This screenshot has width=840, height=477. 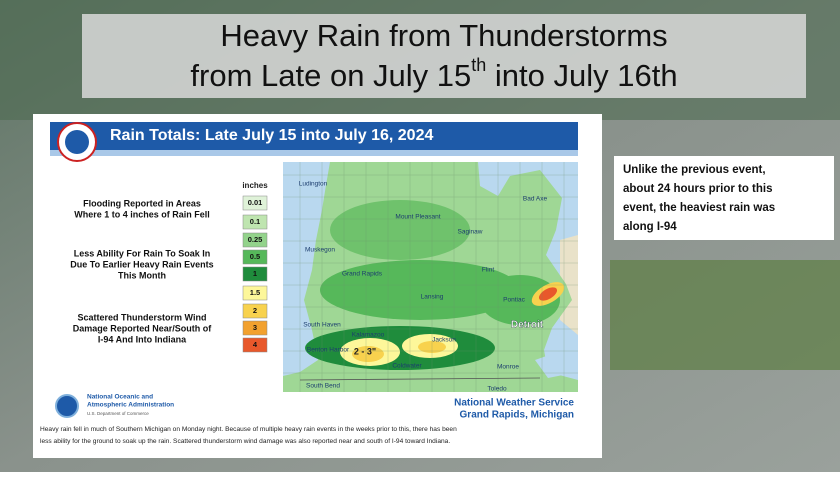 What do you see at coordinates (527, 325) in the screenshot?
I see `city-label: Detroit` at bounding box center [527, 325].